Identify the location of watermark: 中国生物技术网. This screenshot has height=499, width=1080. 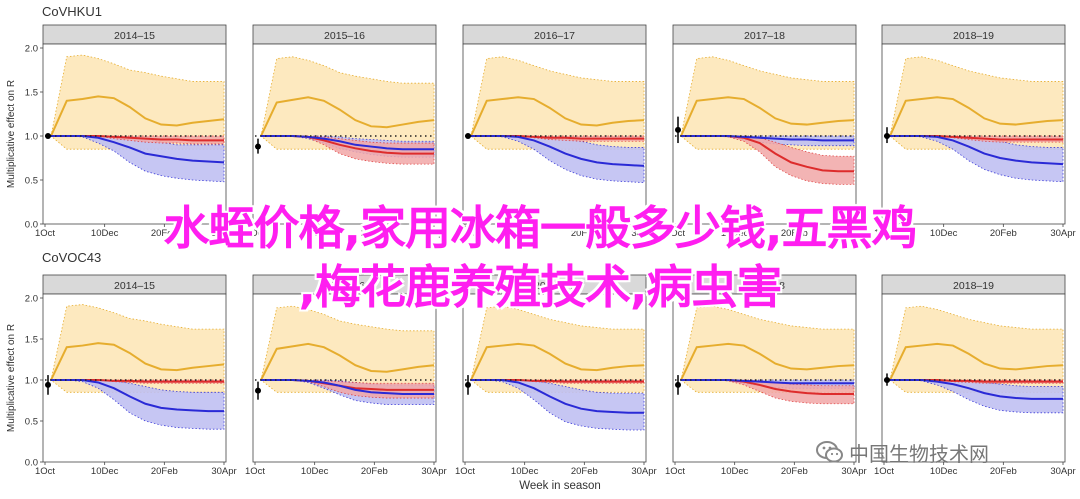
(902, 452).